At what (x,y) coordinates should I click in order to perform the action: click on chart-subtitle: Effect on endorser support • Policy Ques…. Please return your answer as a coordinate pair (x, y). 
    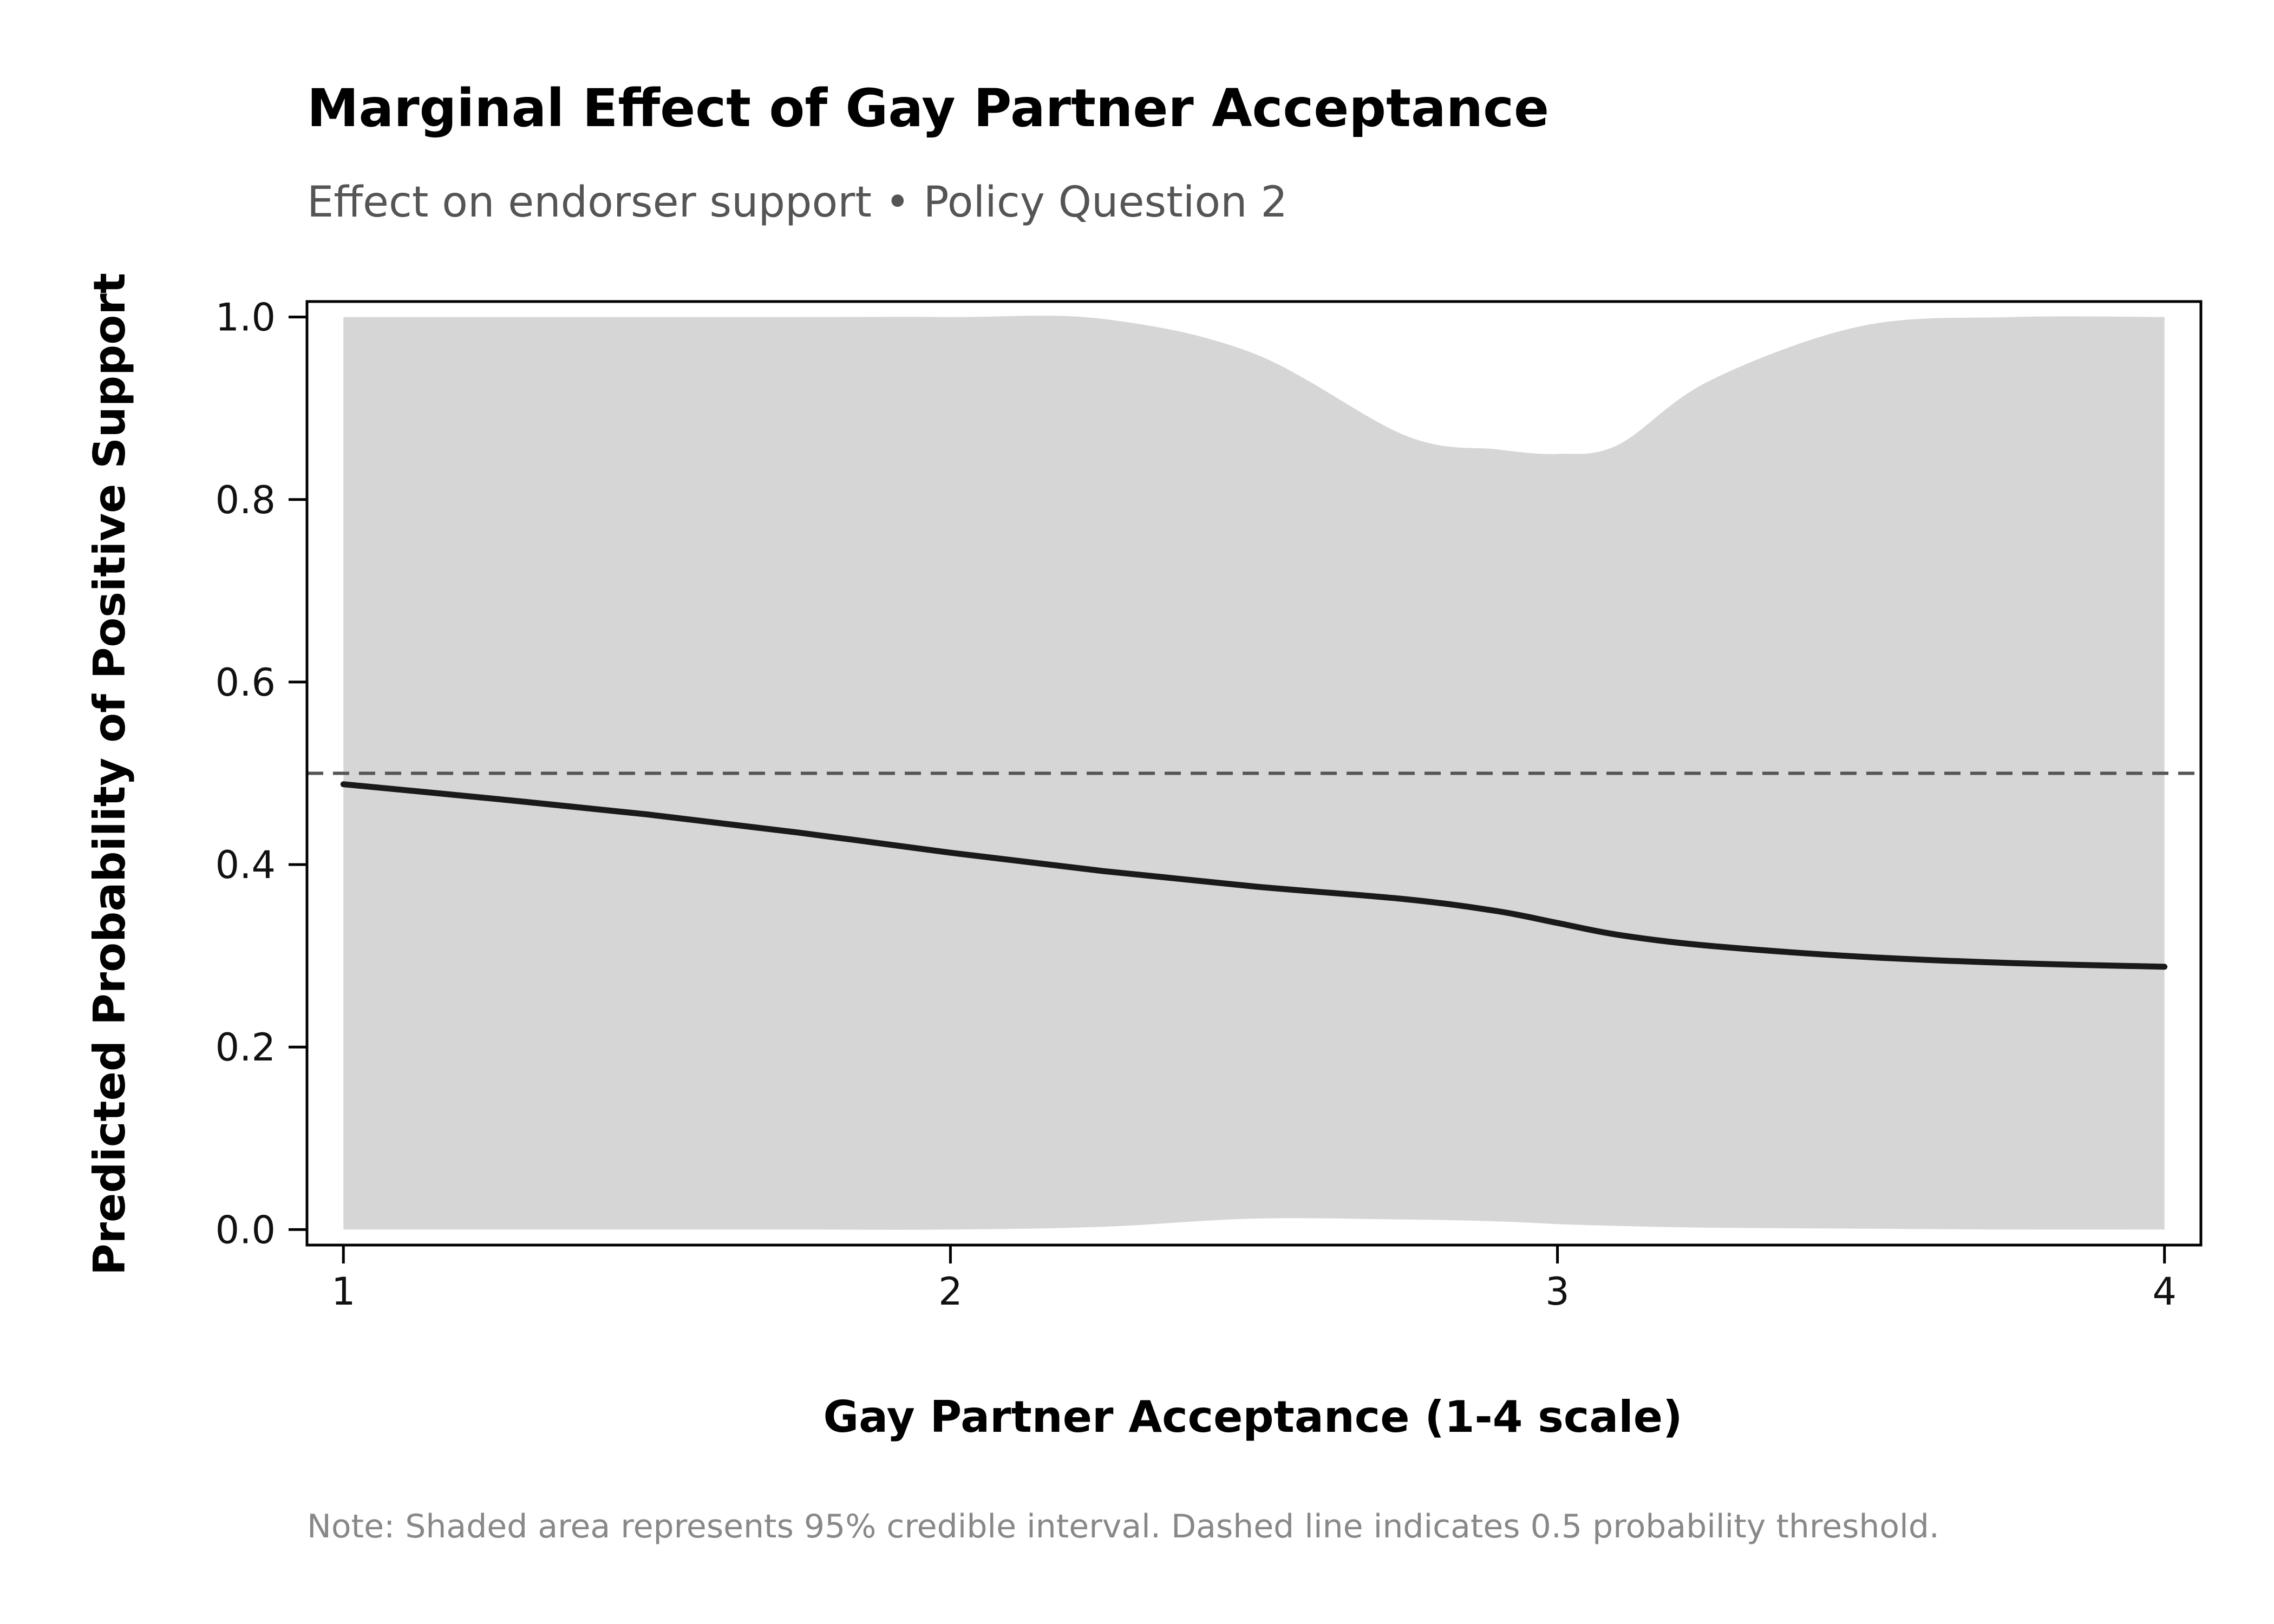
    Looking at the image, I should click on (798, 203).